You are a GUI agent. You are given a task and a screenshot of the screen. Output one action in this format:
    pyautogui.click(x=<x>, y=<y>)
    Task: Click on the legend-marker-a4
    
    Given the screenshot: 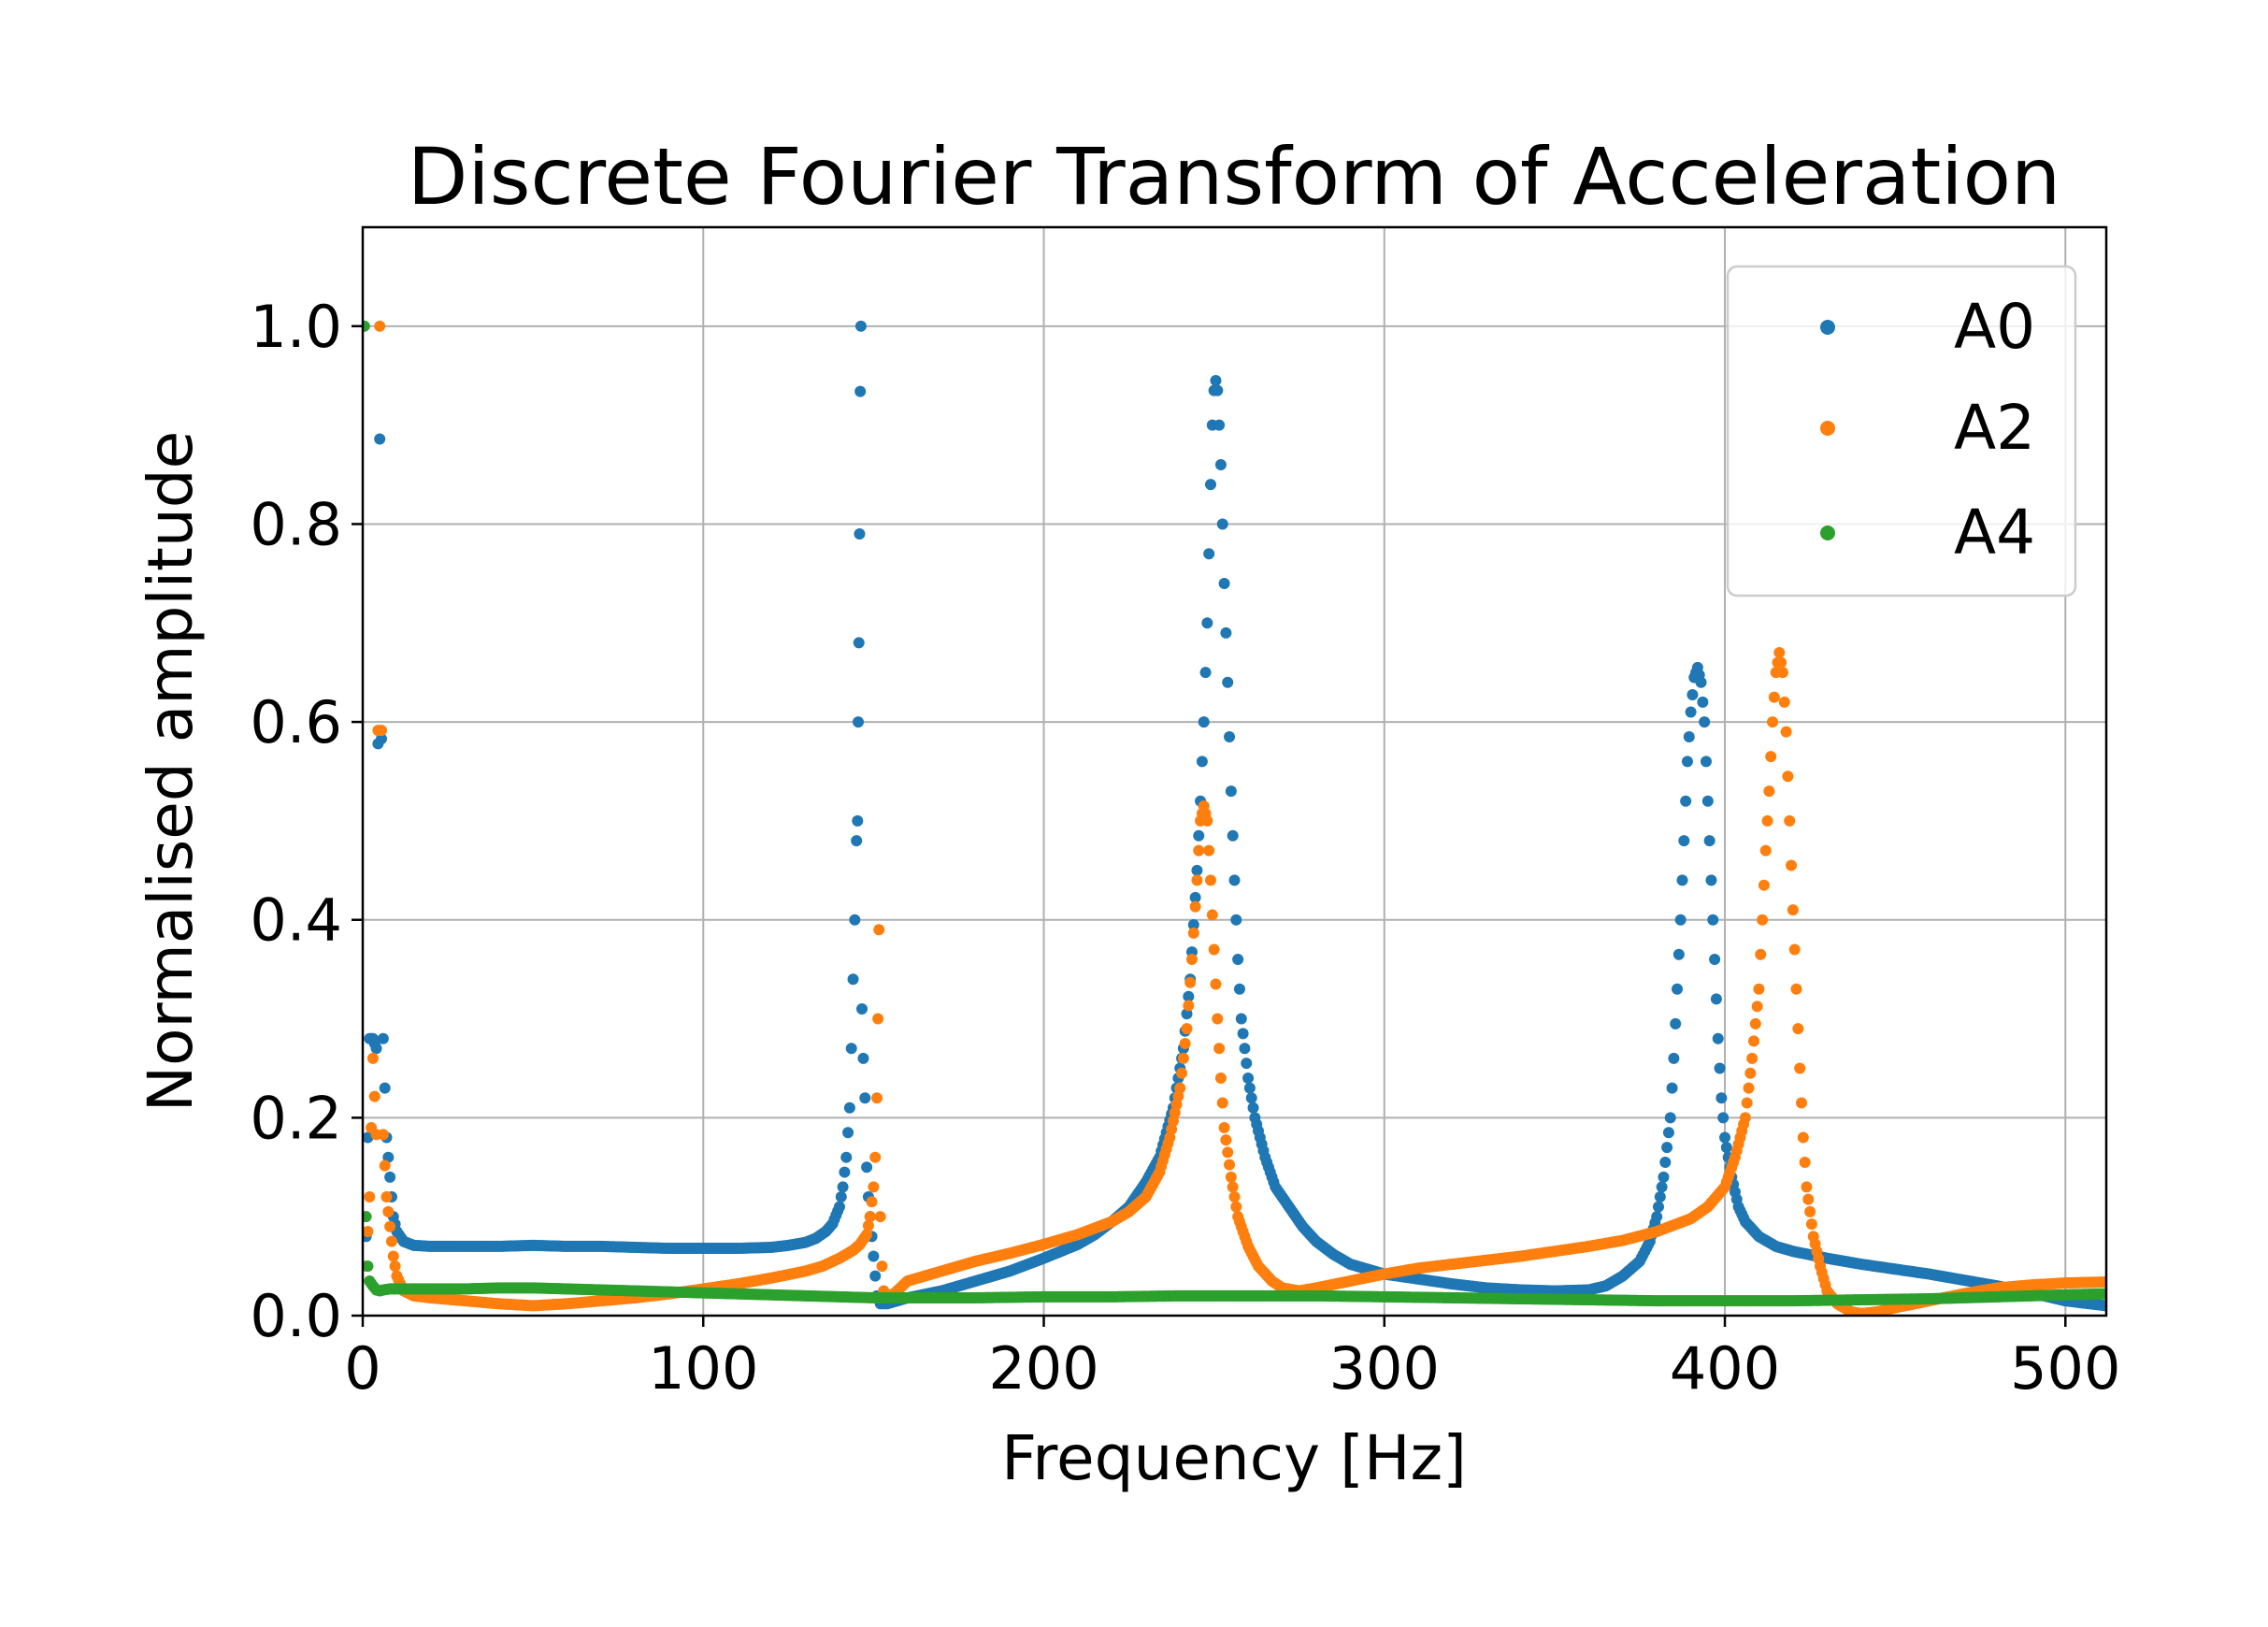 What is the action you would take?
    pyautogui.click(x=1827, y=533)
    